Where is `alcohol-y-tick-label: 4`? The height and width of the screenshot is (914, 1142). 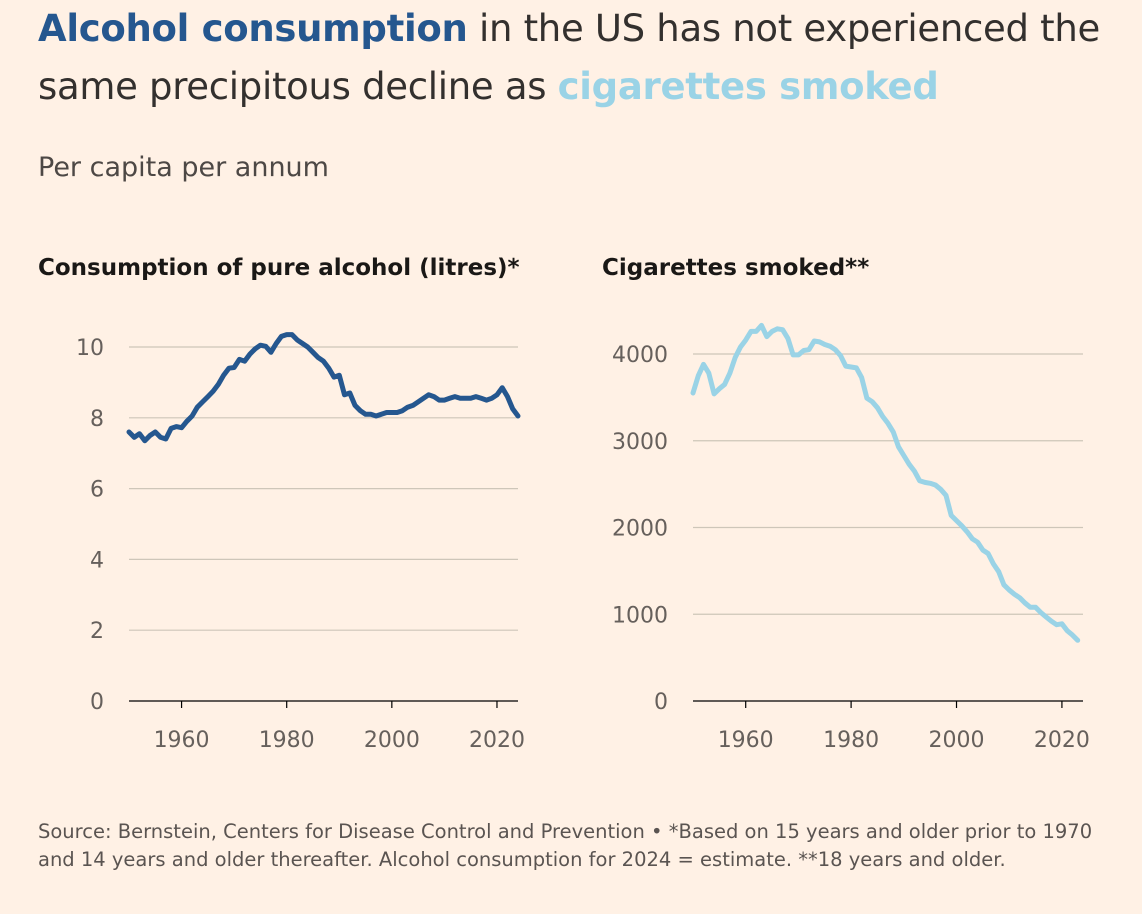 alcohol-y-tick-label: 4 is located at coordinates (97, 560).